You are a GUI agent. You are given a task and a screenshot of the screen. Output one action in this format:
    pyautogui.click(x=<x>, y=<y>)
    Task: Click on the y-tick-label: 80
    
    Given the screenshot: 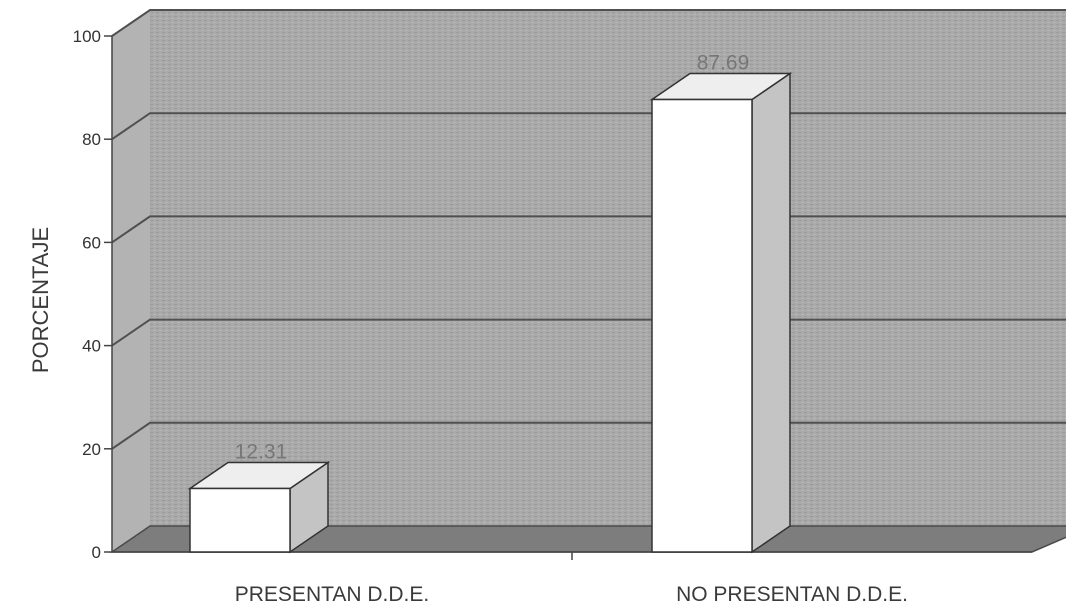 What is the action you would take?
    pyautogui.click(x=91, y=139)
    